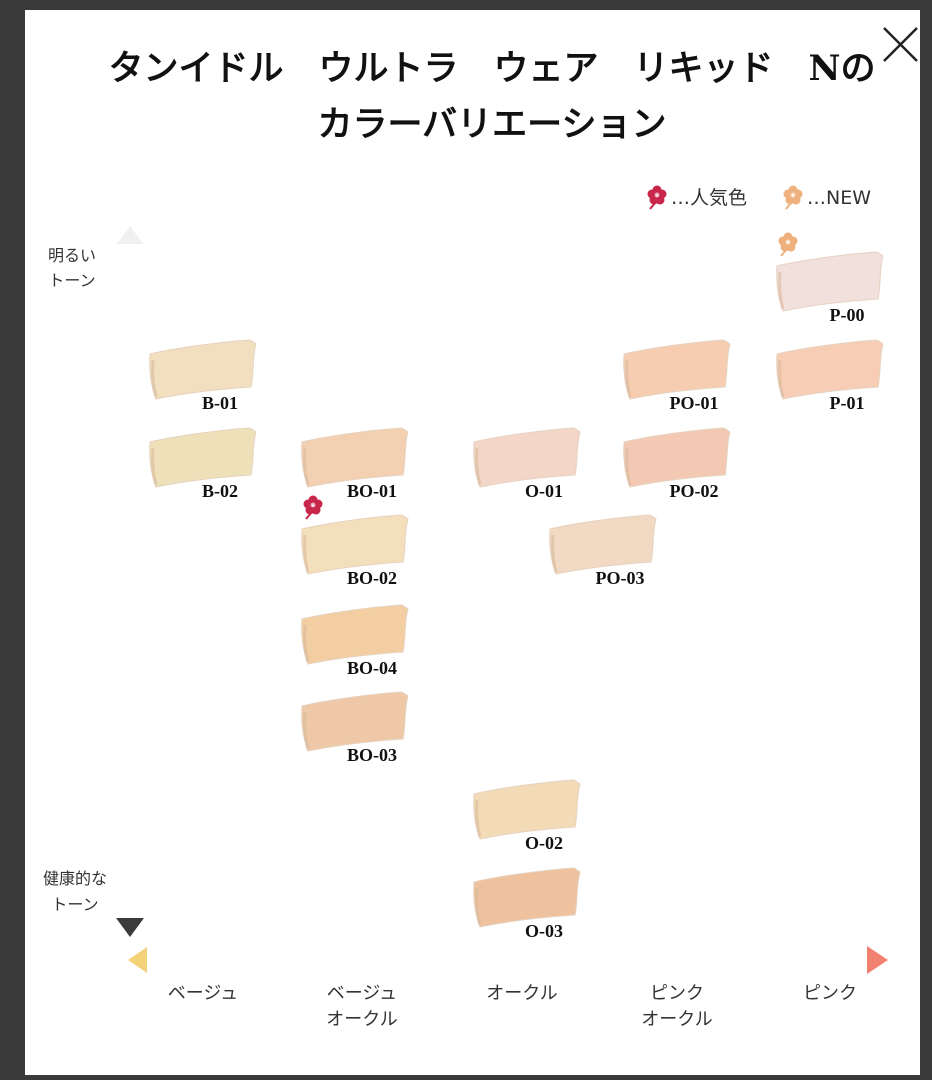 The height and width of the screenshot is (1080, 932). I want to click on shade-label: BO-03, so click(372, 755).